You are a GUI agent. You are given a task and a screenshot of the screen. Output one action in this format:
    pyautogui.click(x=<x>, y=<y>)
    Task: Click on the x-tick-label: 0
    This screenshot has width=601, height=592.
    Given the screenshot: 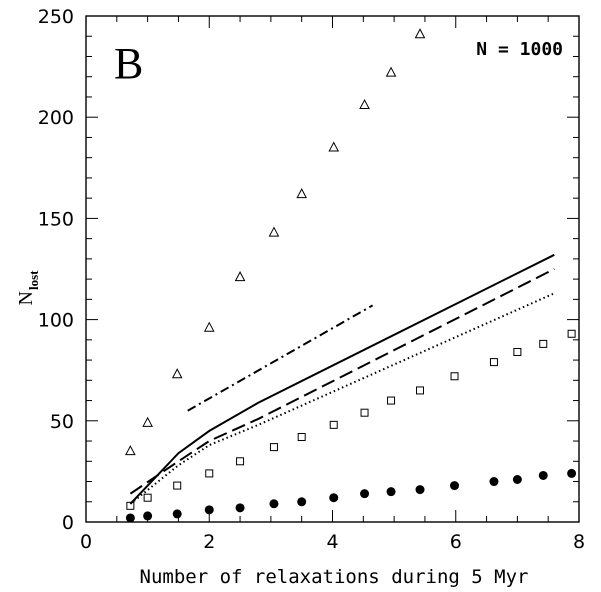 What is the action you would take?
    pyautogui.click(x=86, y=542)
    